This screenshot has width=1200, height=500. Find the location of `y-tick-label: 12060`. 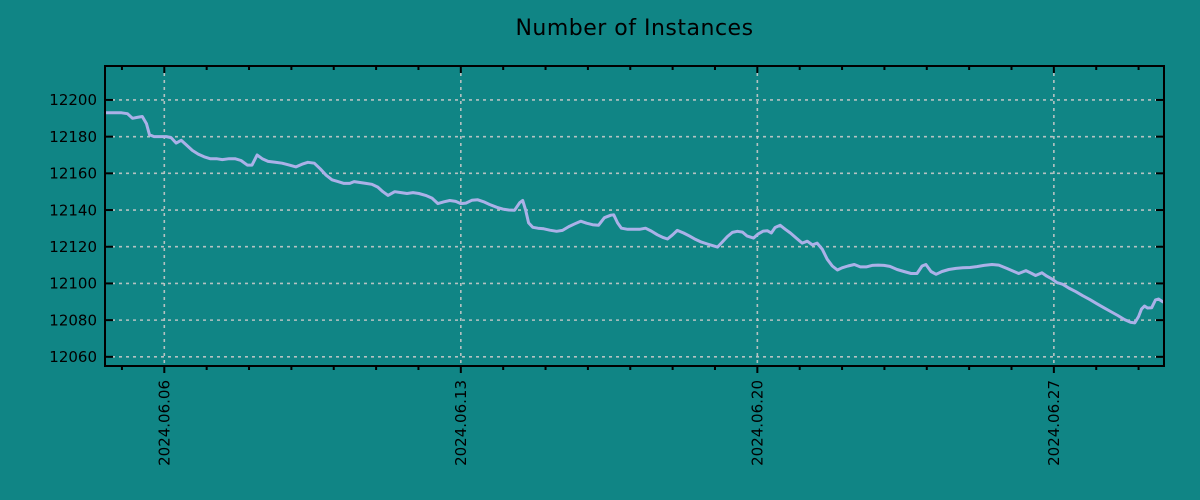

y-tick-label: 12060 is located at coordinates (73, 357).